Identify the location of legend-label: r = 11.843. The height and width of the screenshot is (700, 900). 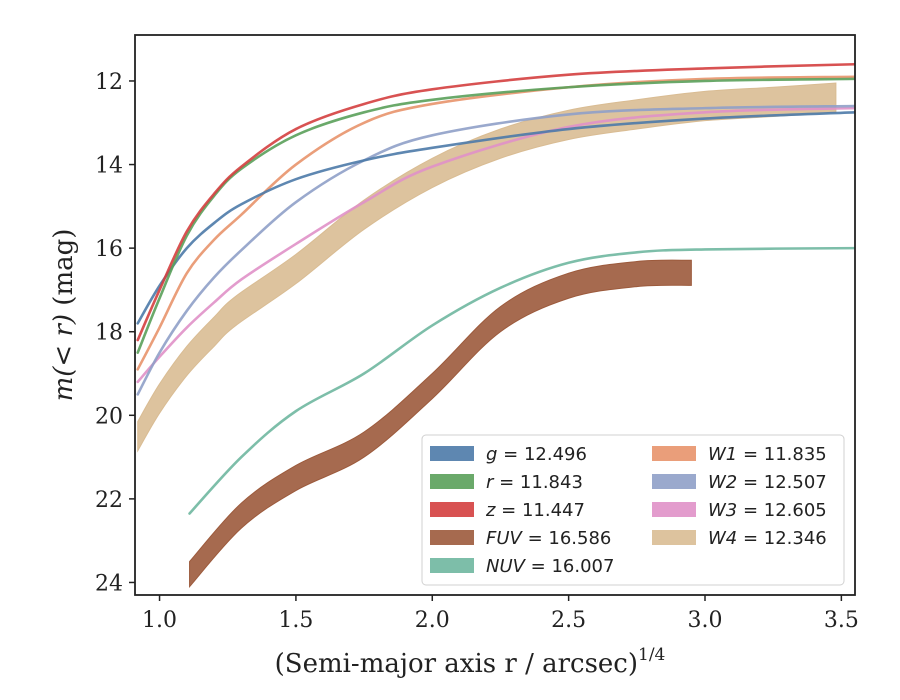
(534, 482).